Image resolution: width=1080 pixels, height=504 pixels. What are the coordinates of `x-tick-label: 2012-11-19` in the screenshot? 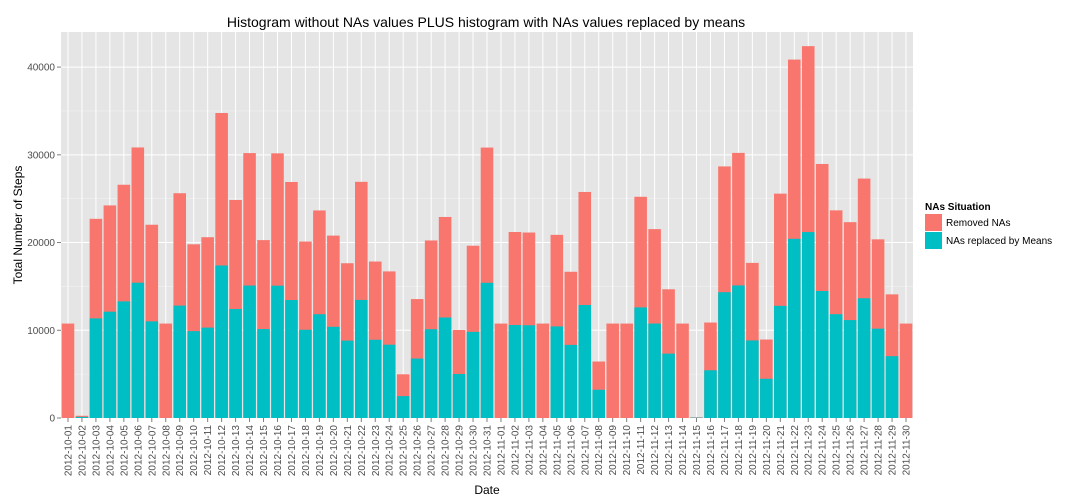 It's located at (753, 450).